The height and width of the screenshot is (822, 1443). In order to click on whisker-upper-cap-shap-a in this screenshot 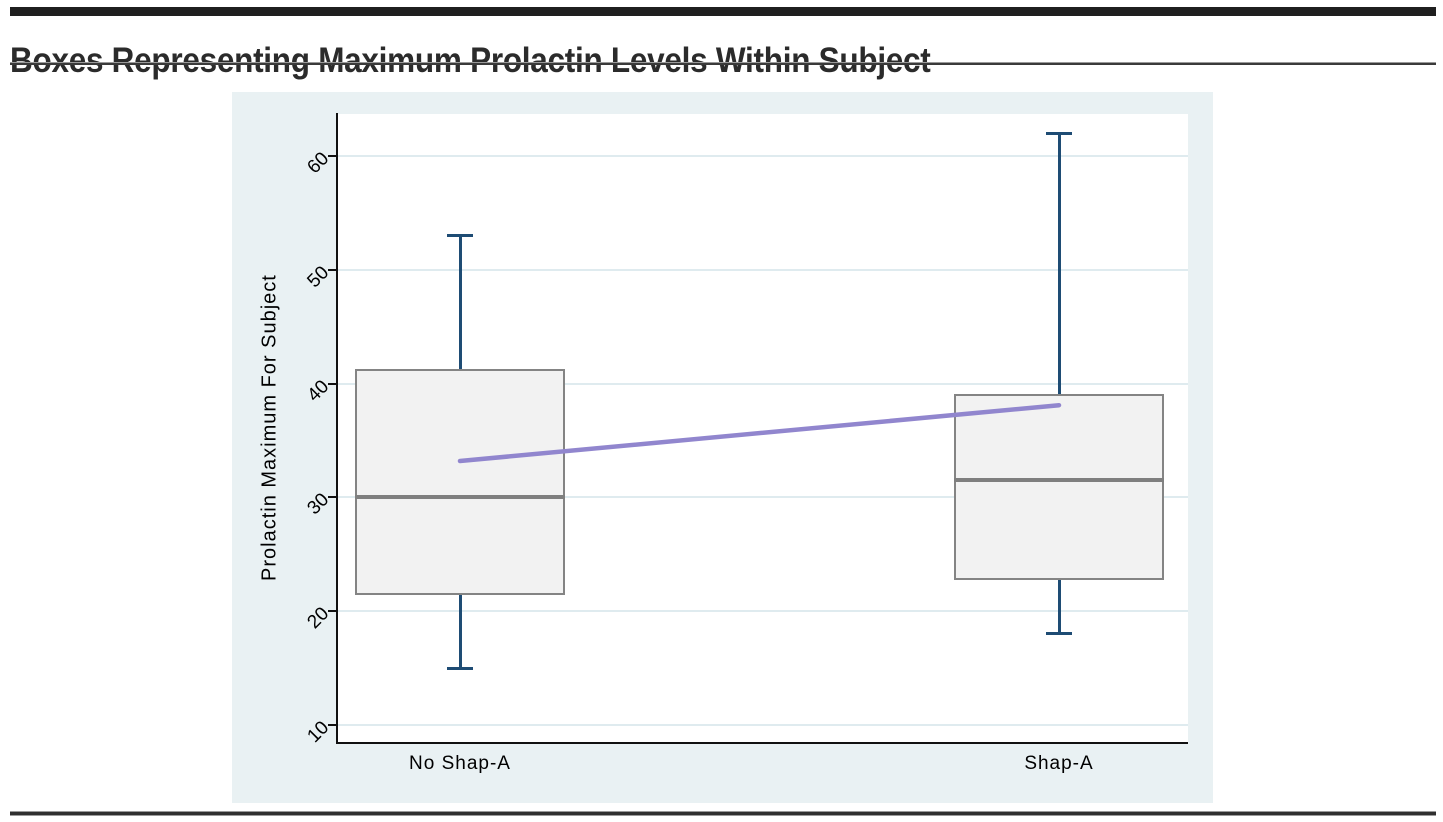, I will do `click(1059, 133)`.